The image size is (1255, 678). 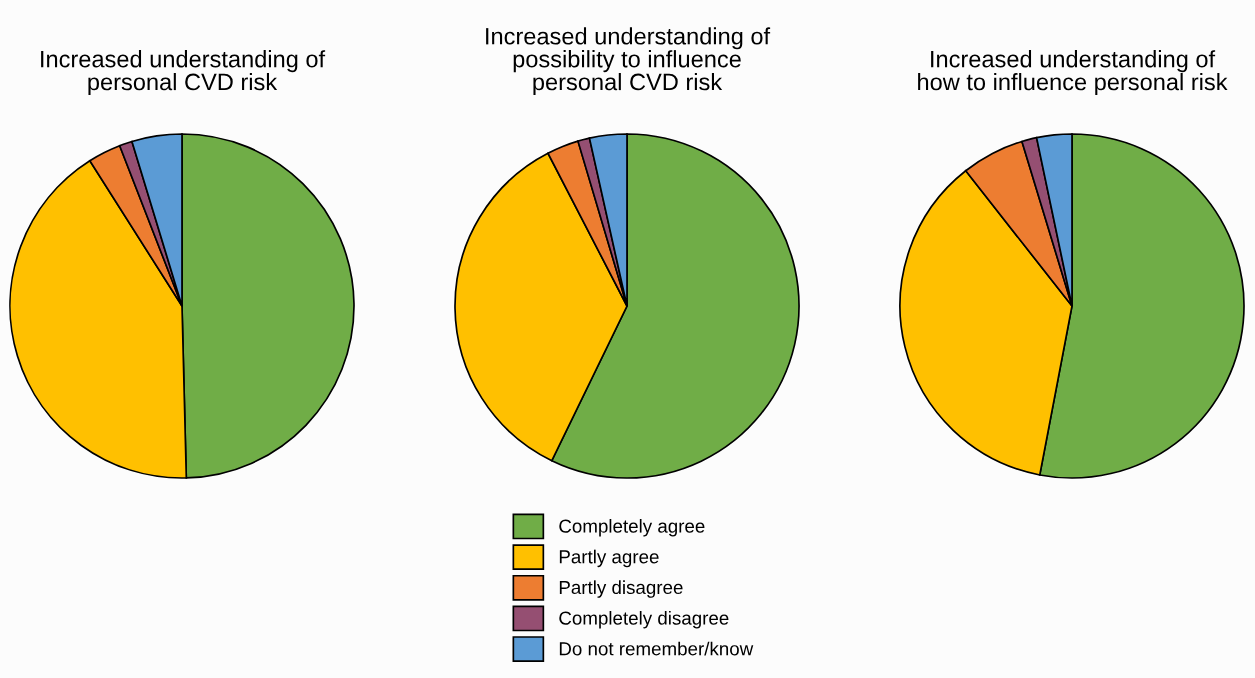 I want to click on chart-title: Increased understanding of possibility to influence personal CVD risk, so click(x=628, y=61).